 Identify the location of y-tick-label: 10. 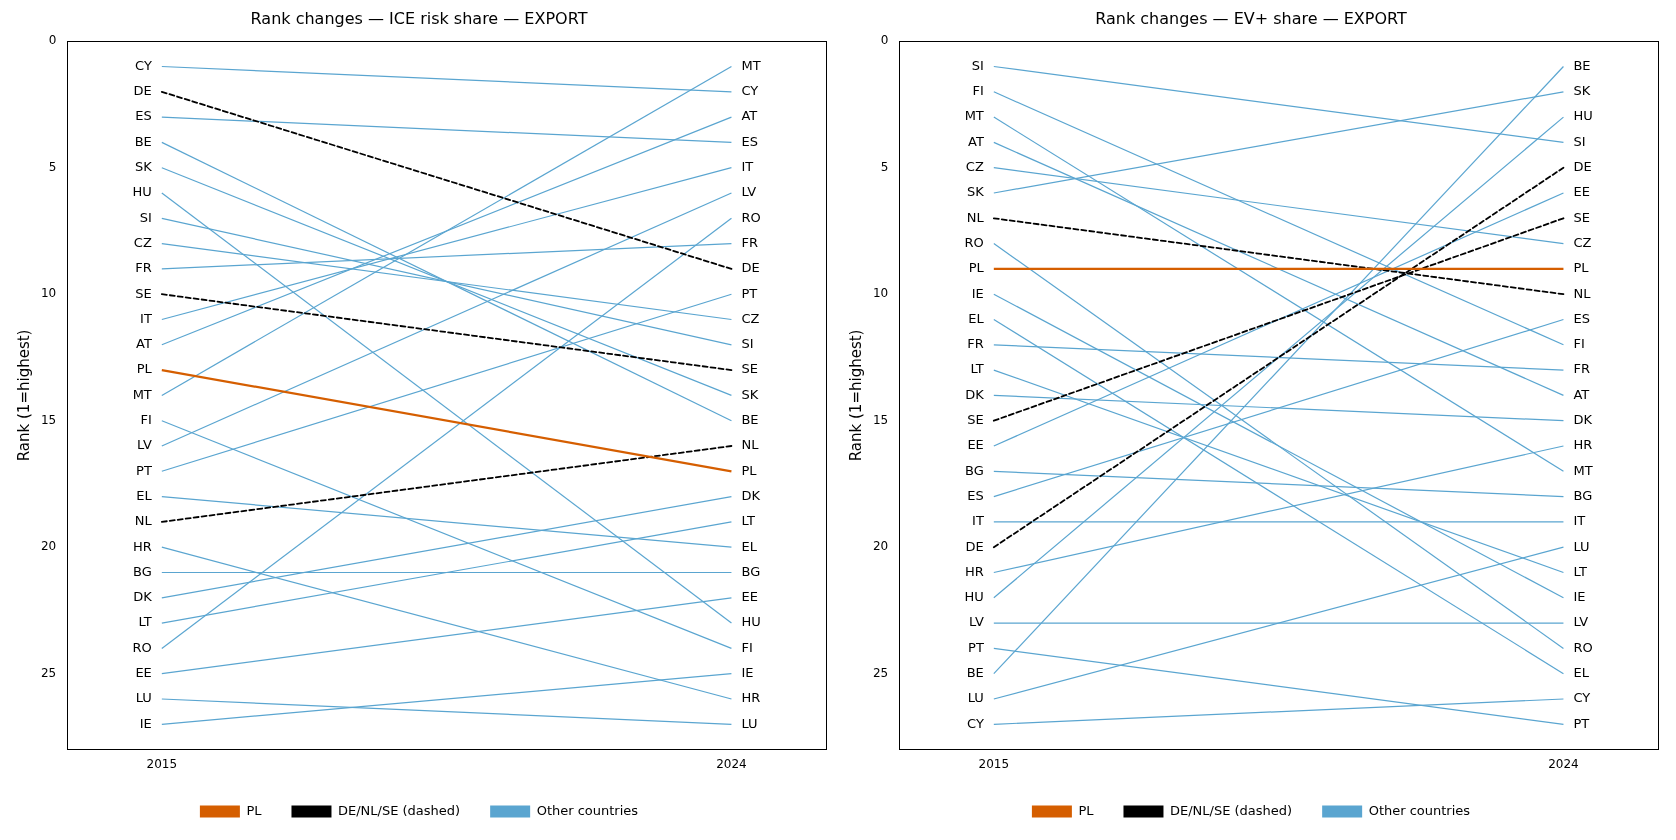
(880, 293).